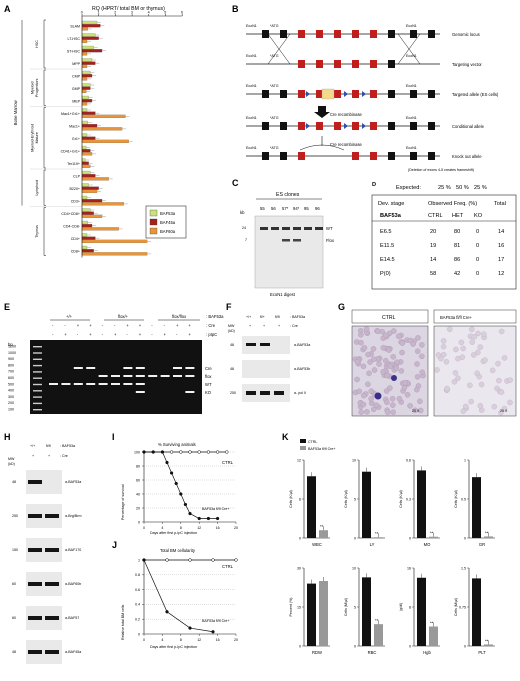  Describe the element at coordinates (67, 446) in the screenshot. I see `h-genotype-label: : BAF53a` at that location.